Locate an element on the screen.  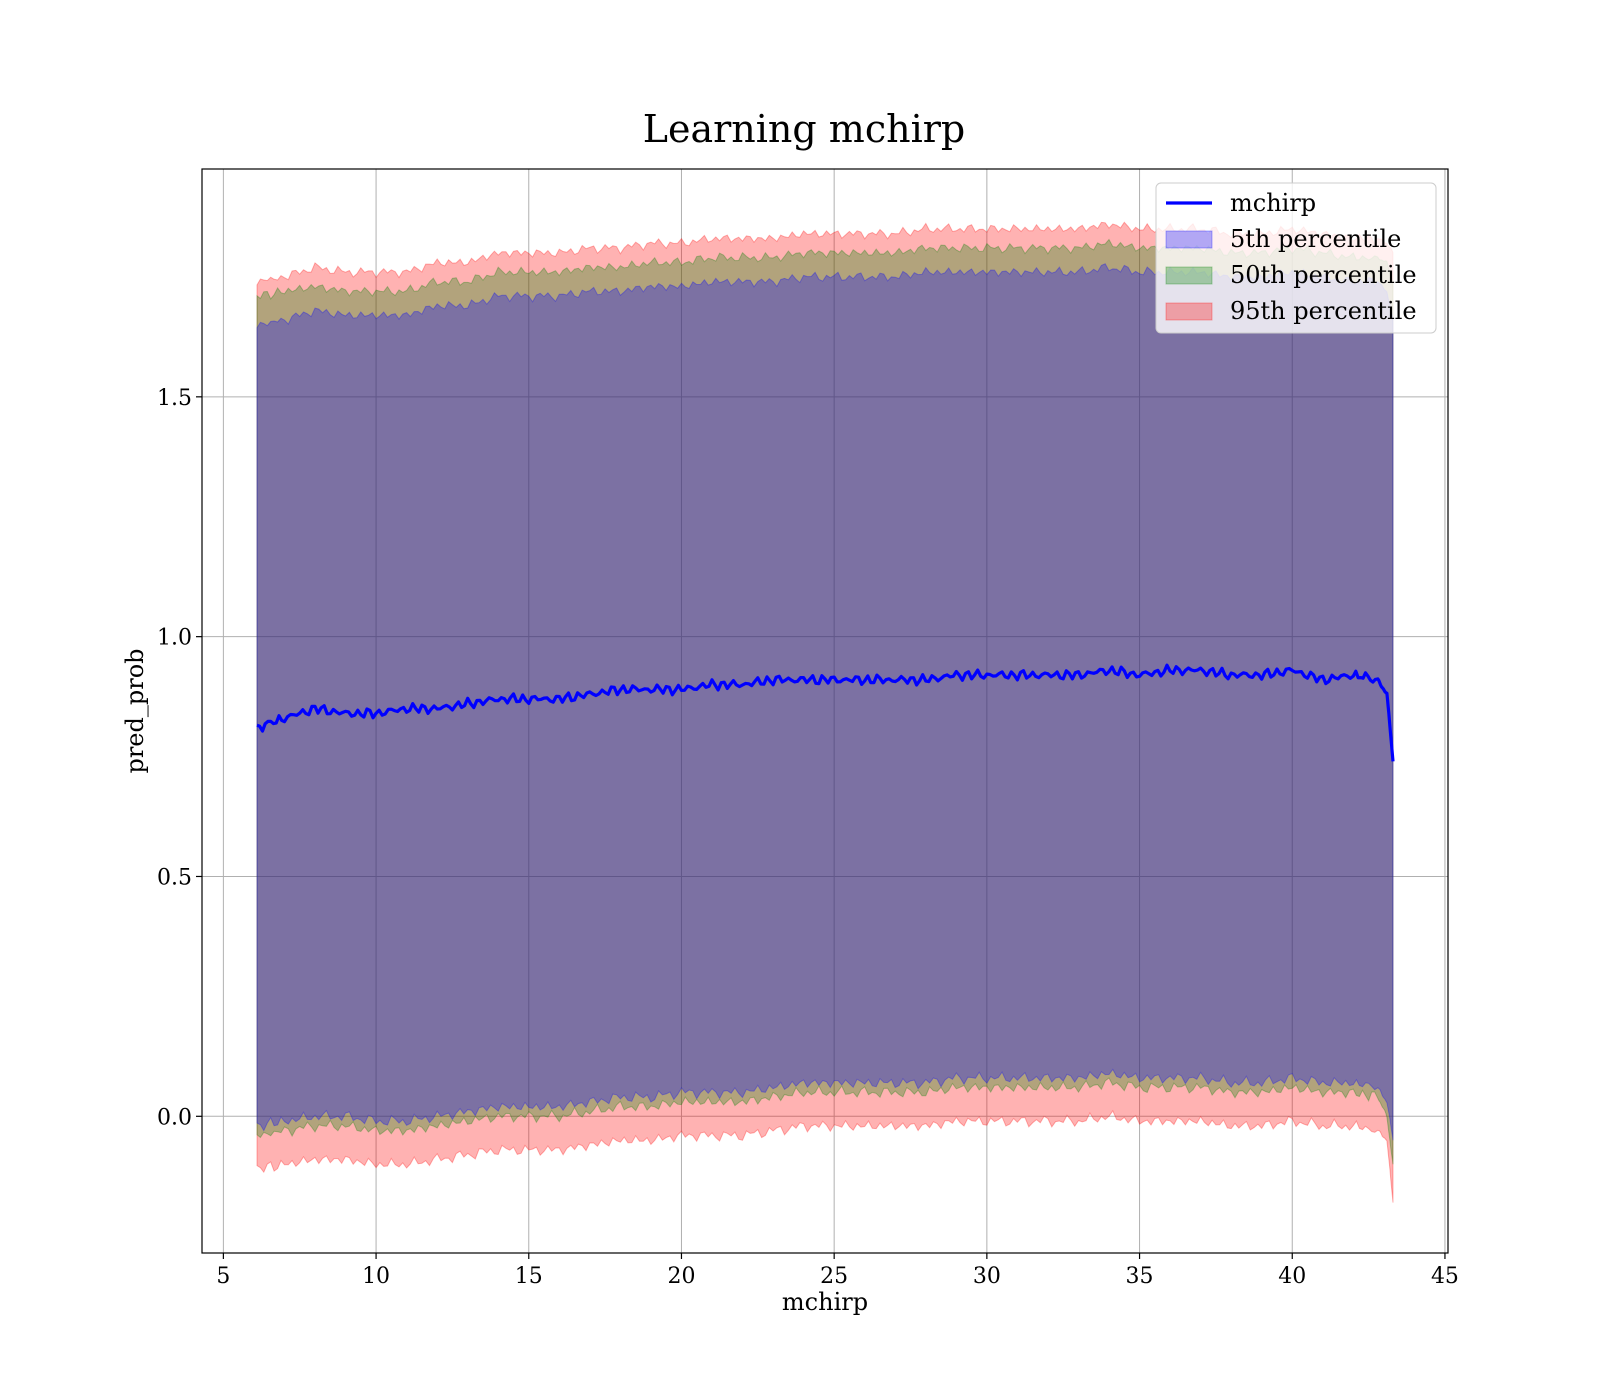
x-tick-label: 10 is located at coordinates (376, 1276).